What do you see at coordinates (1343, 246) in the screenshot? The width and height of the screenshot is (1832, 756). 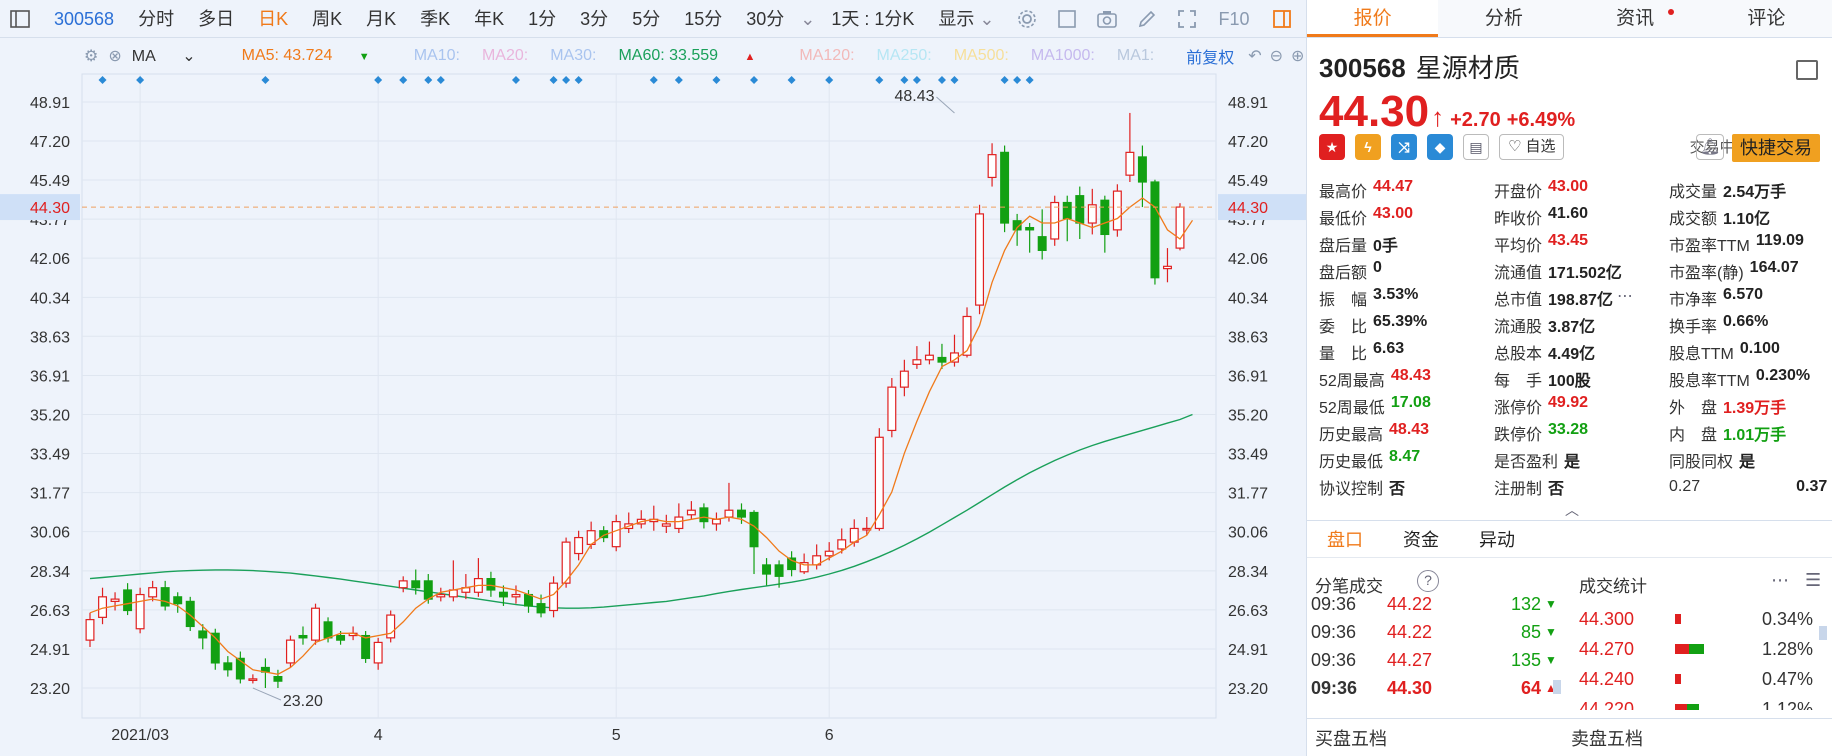 I see `stat-label: 盘后量` at bounding box center [1343, 246].